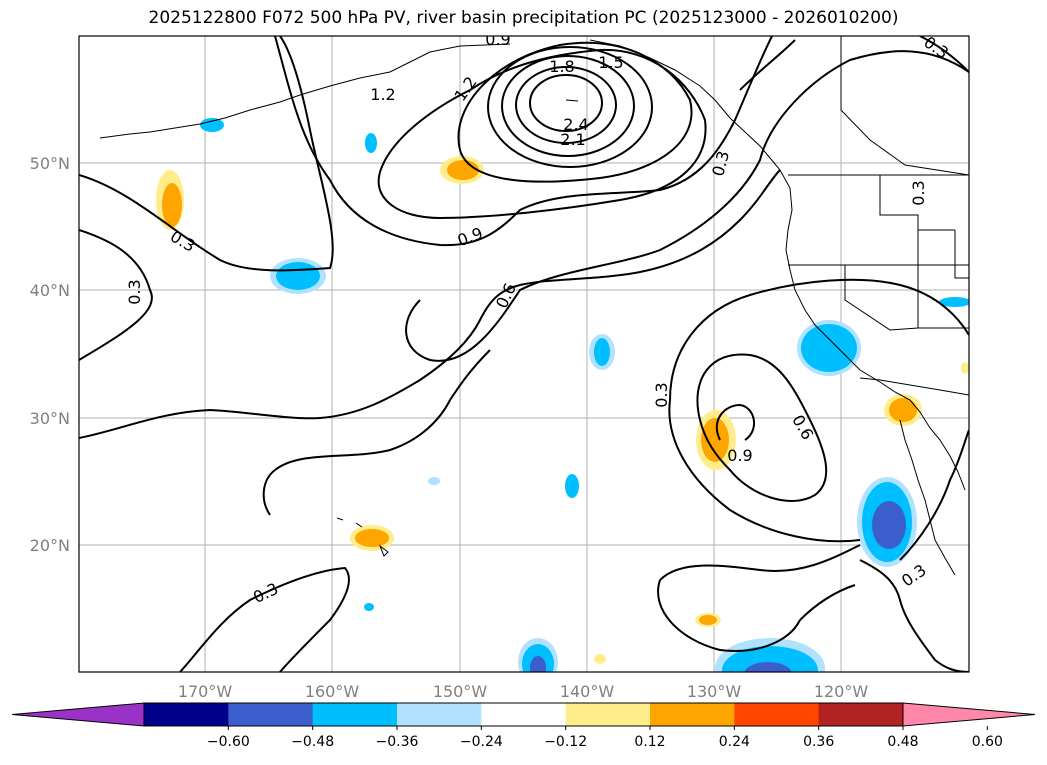 Image resolution: width=1047 pixels, height=765 pixels. I want to click on lon-label: 170°W, so click(205, 691).